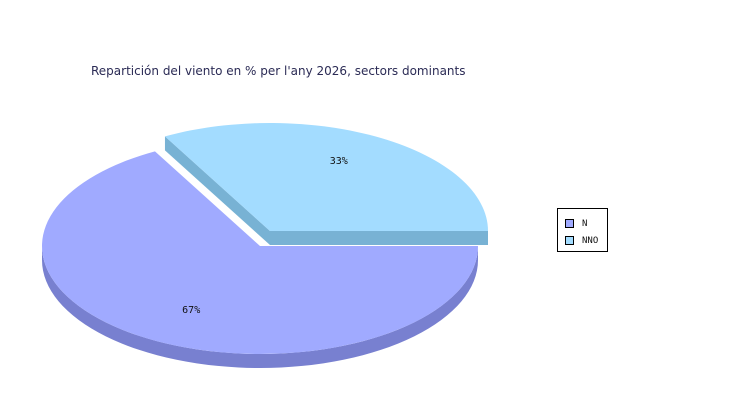  I want to click on value-label-n: 67%, so click(191, 310).